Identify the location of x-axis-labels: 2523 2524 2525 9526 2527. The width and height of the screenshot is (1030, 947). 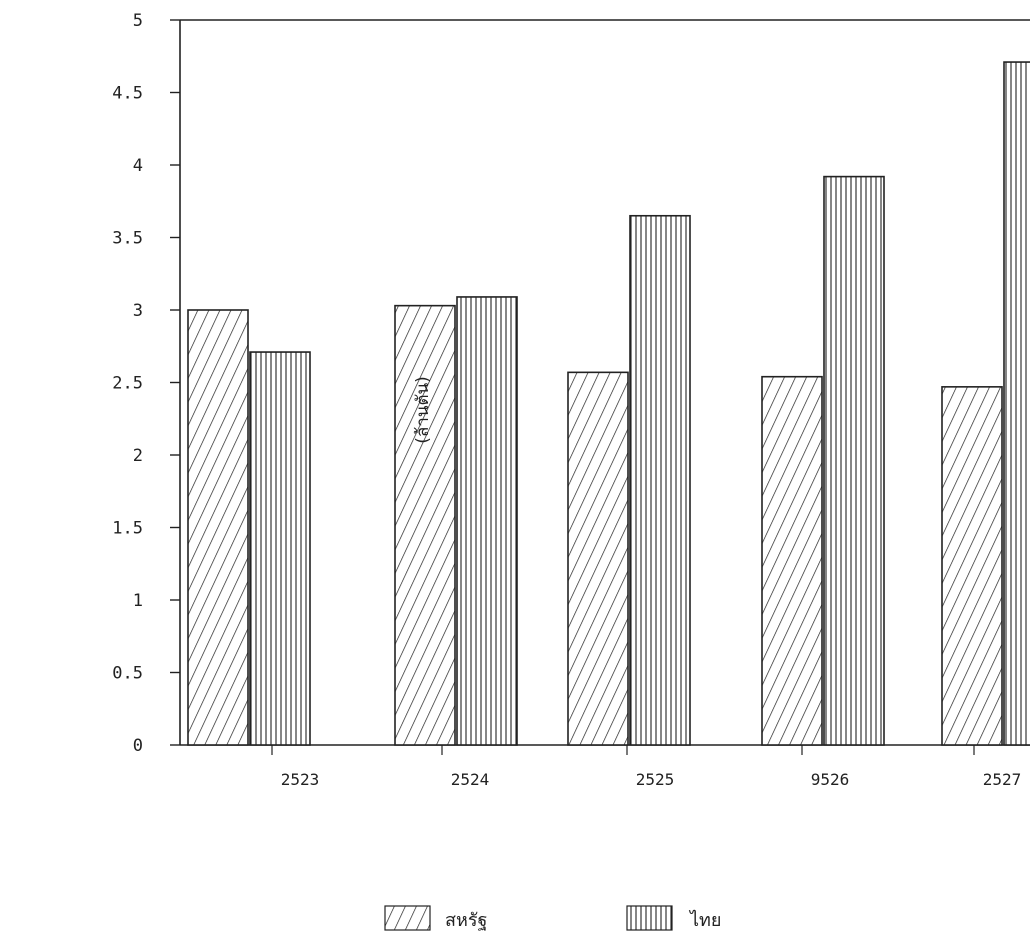
(646, 767).